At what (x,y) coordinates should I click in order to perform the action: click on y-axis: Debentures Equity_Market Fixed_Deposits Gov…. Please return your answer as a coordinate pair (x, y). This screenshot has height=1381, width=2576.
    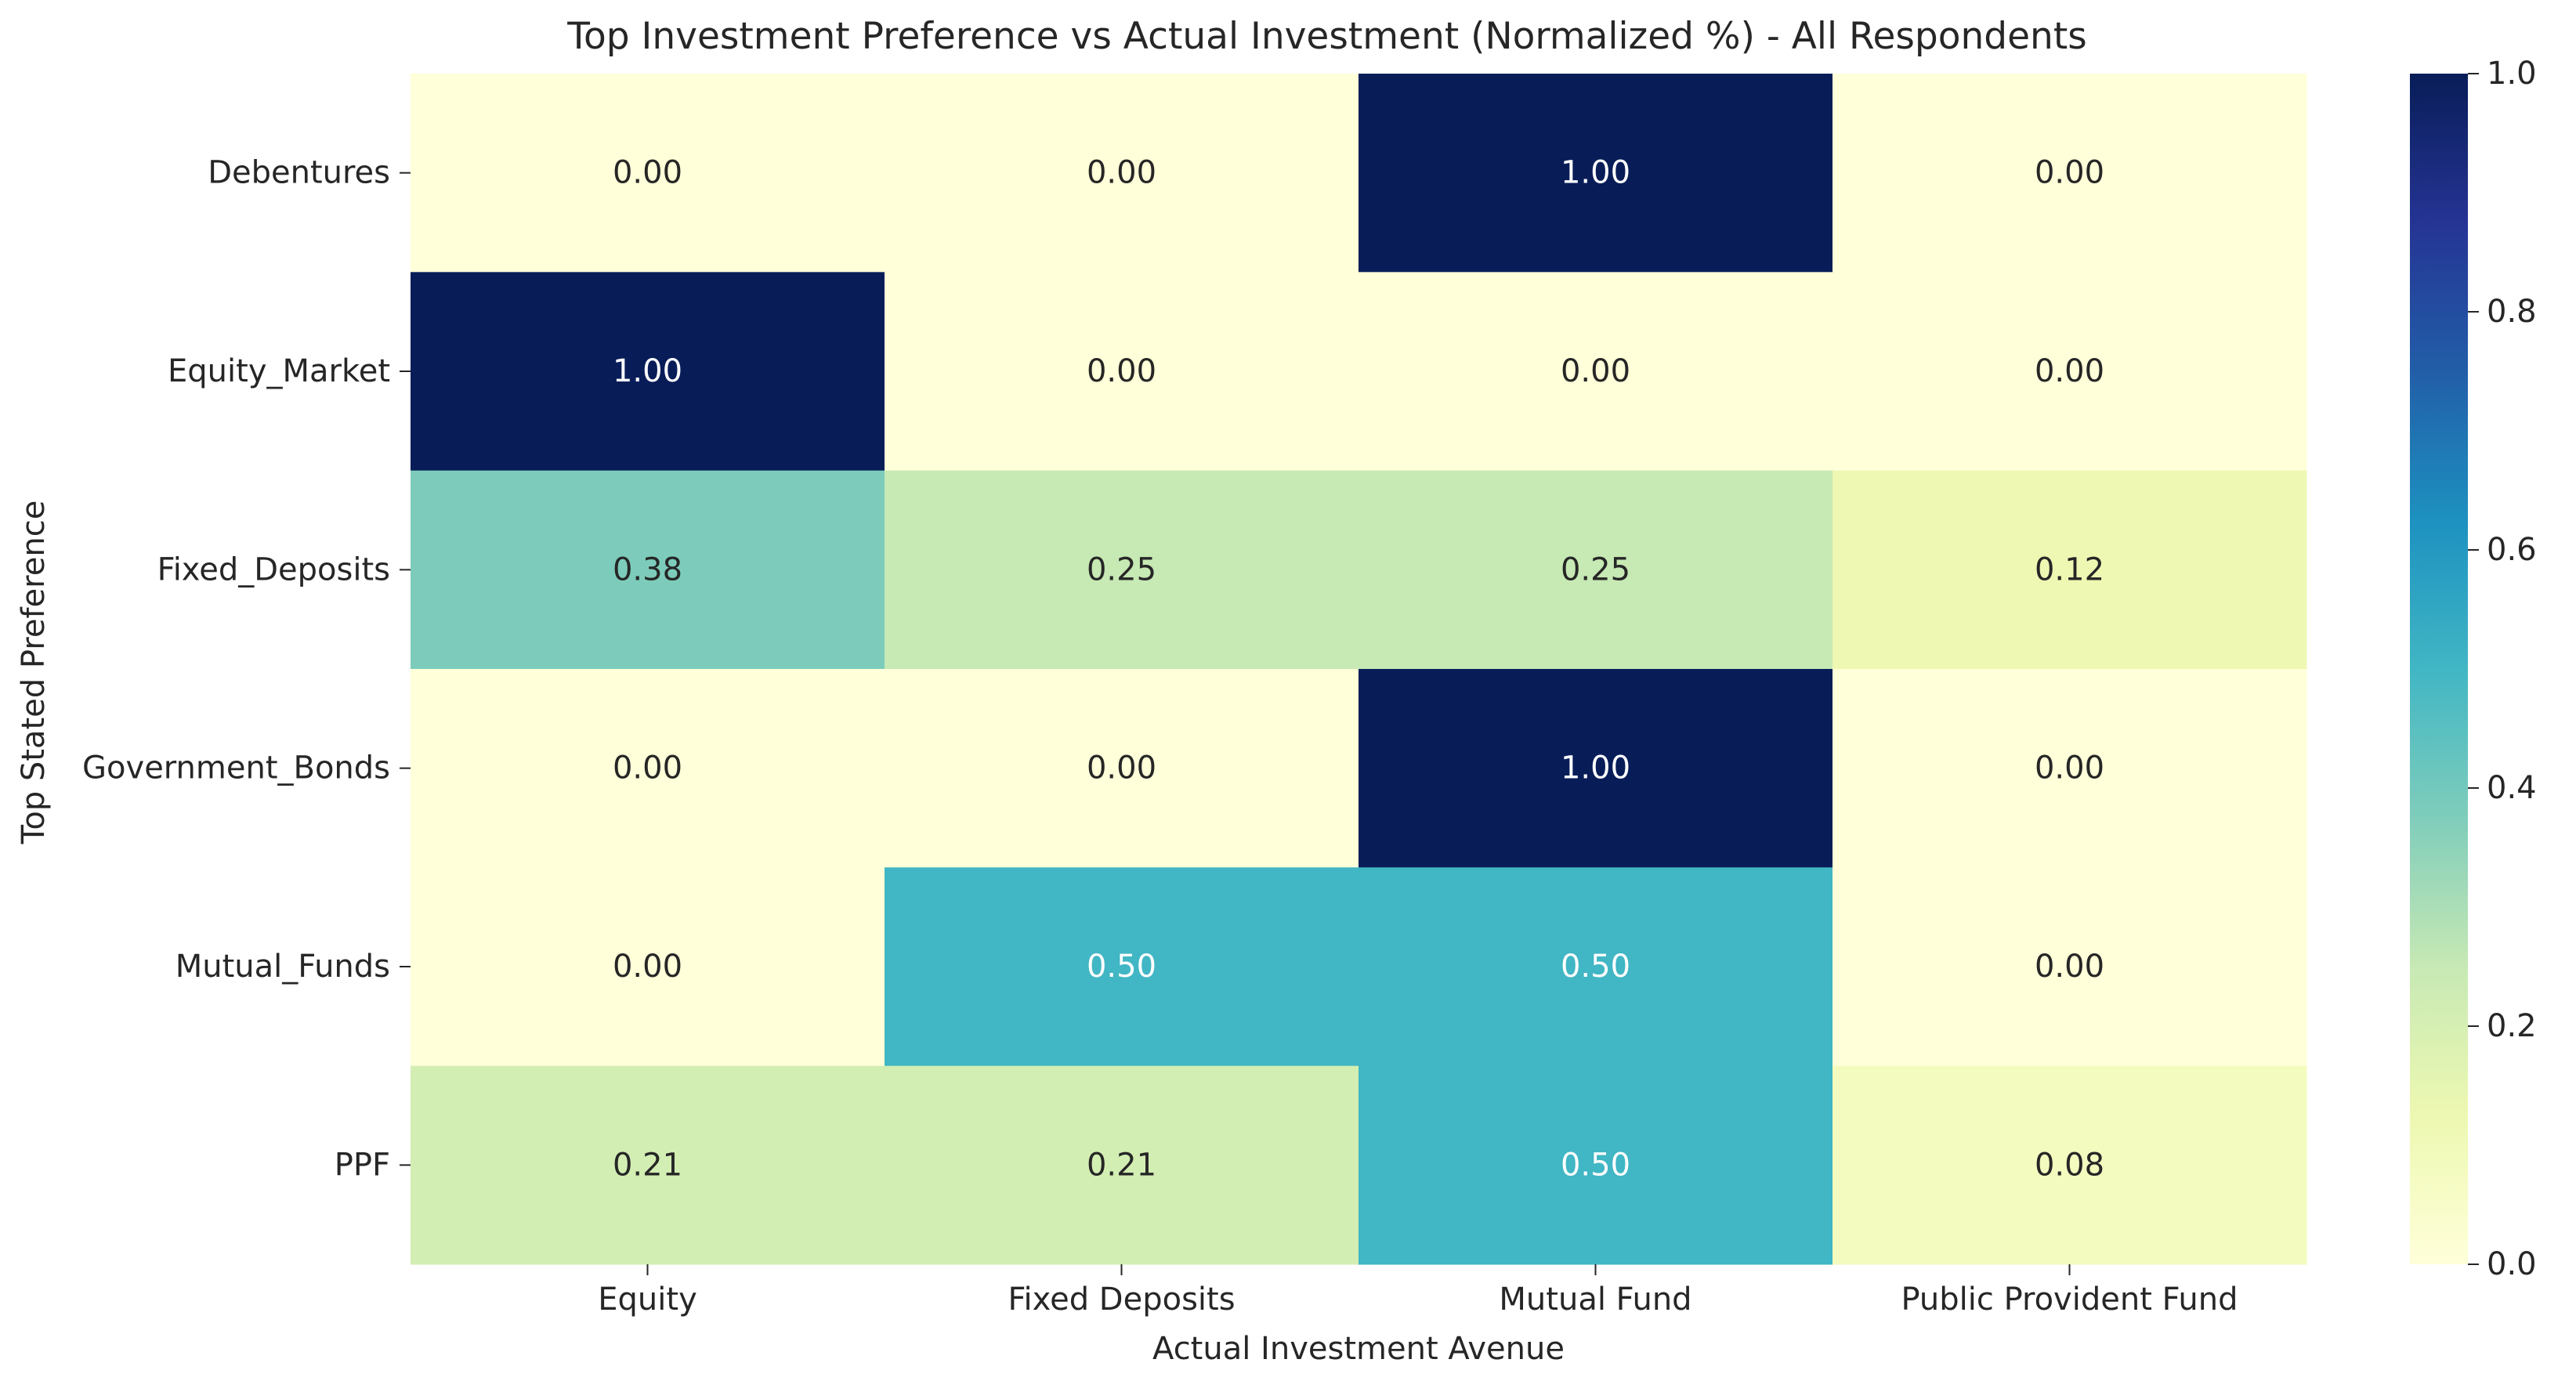
    Looking at the image, I should click on (246, 669).